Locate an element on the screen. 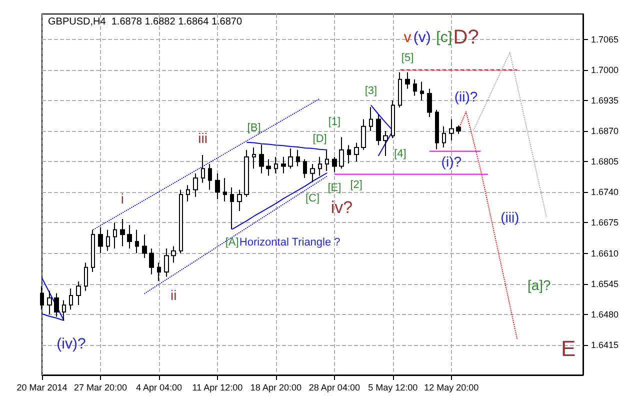 The image size is (637, 405). y-tick-label: 1.6675 is located at coordinates (605, 223).